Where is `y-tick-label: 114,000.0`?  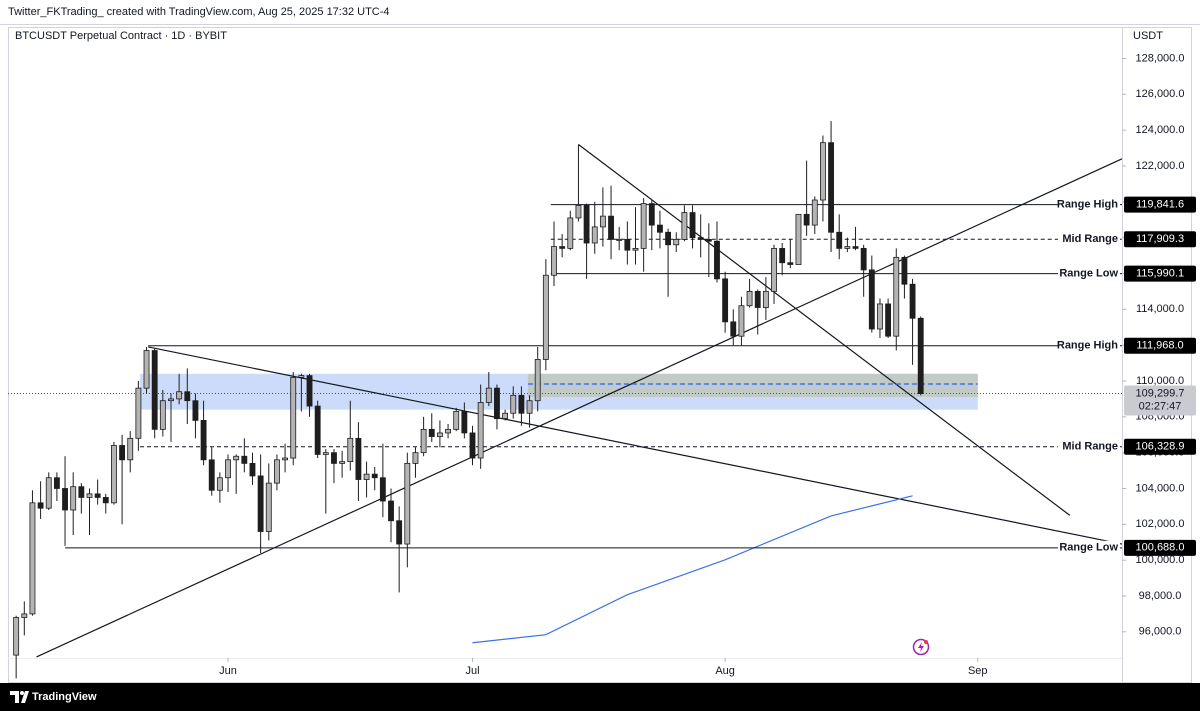 y-tick-label: 114,000.0 is located at coordinates (1160, 309).